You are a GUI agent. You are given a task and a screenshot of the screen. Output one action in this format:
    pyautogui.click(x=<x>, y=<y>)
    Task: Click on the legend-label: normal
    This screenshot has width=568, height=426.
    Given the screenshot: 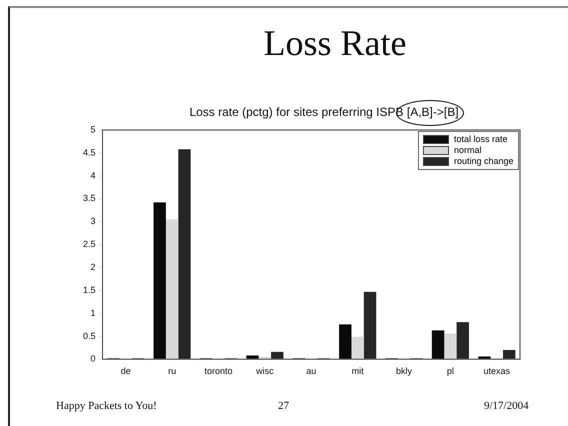 What is the action you would take?
    pyautogui.click(x=468, y=150)
    